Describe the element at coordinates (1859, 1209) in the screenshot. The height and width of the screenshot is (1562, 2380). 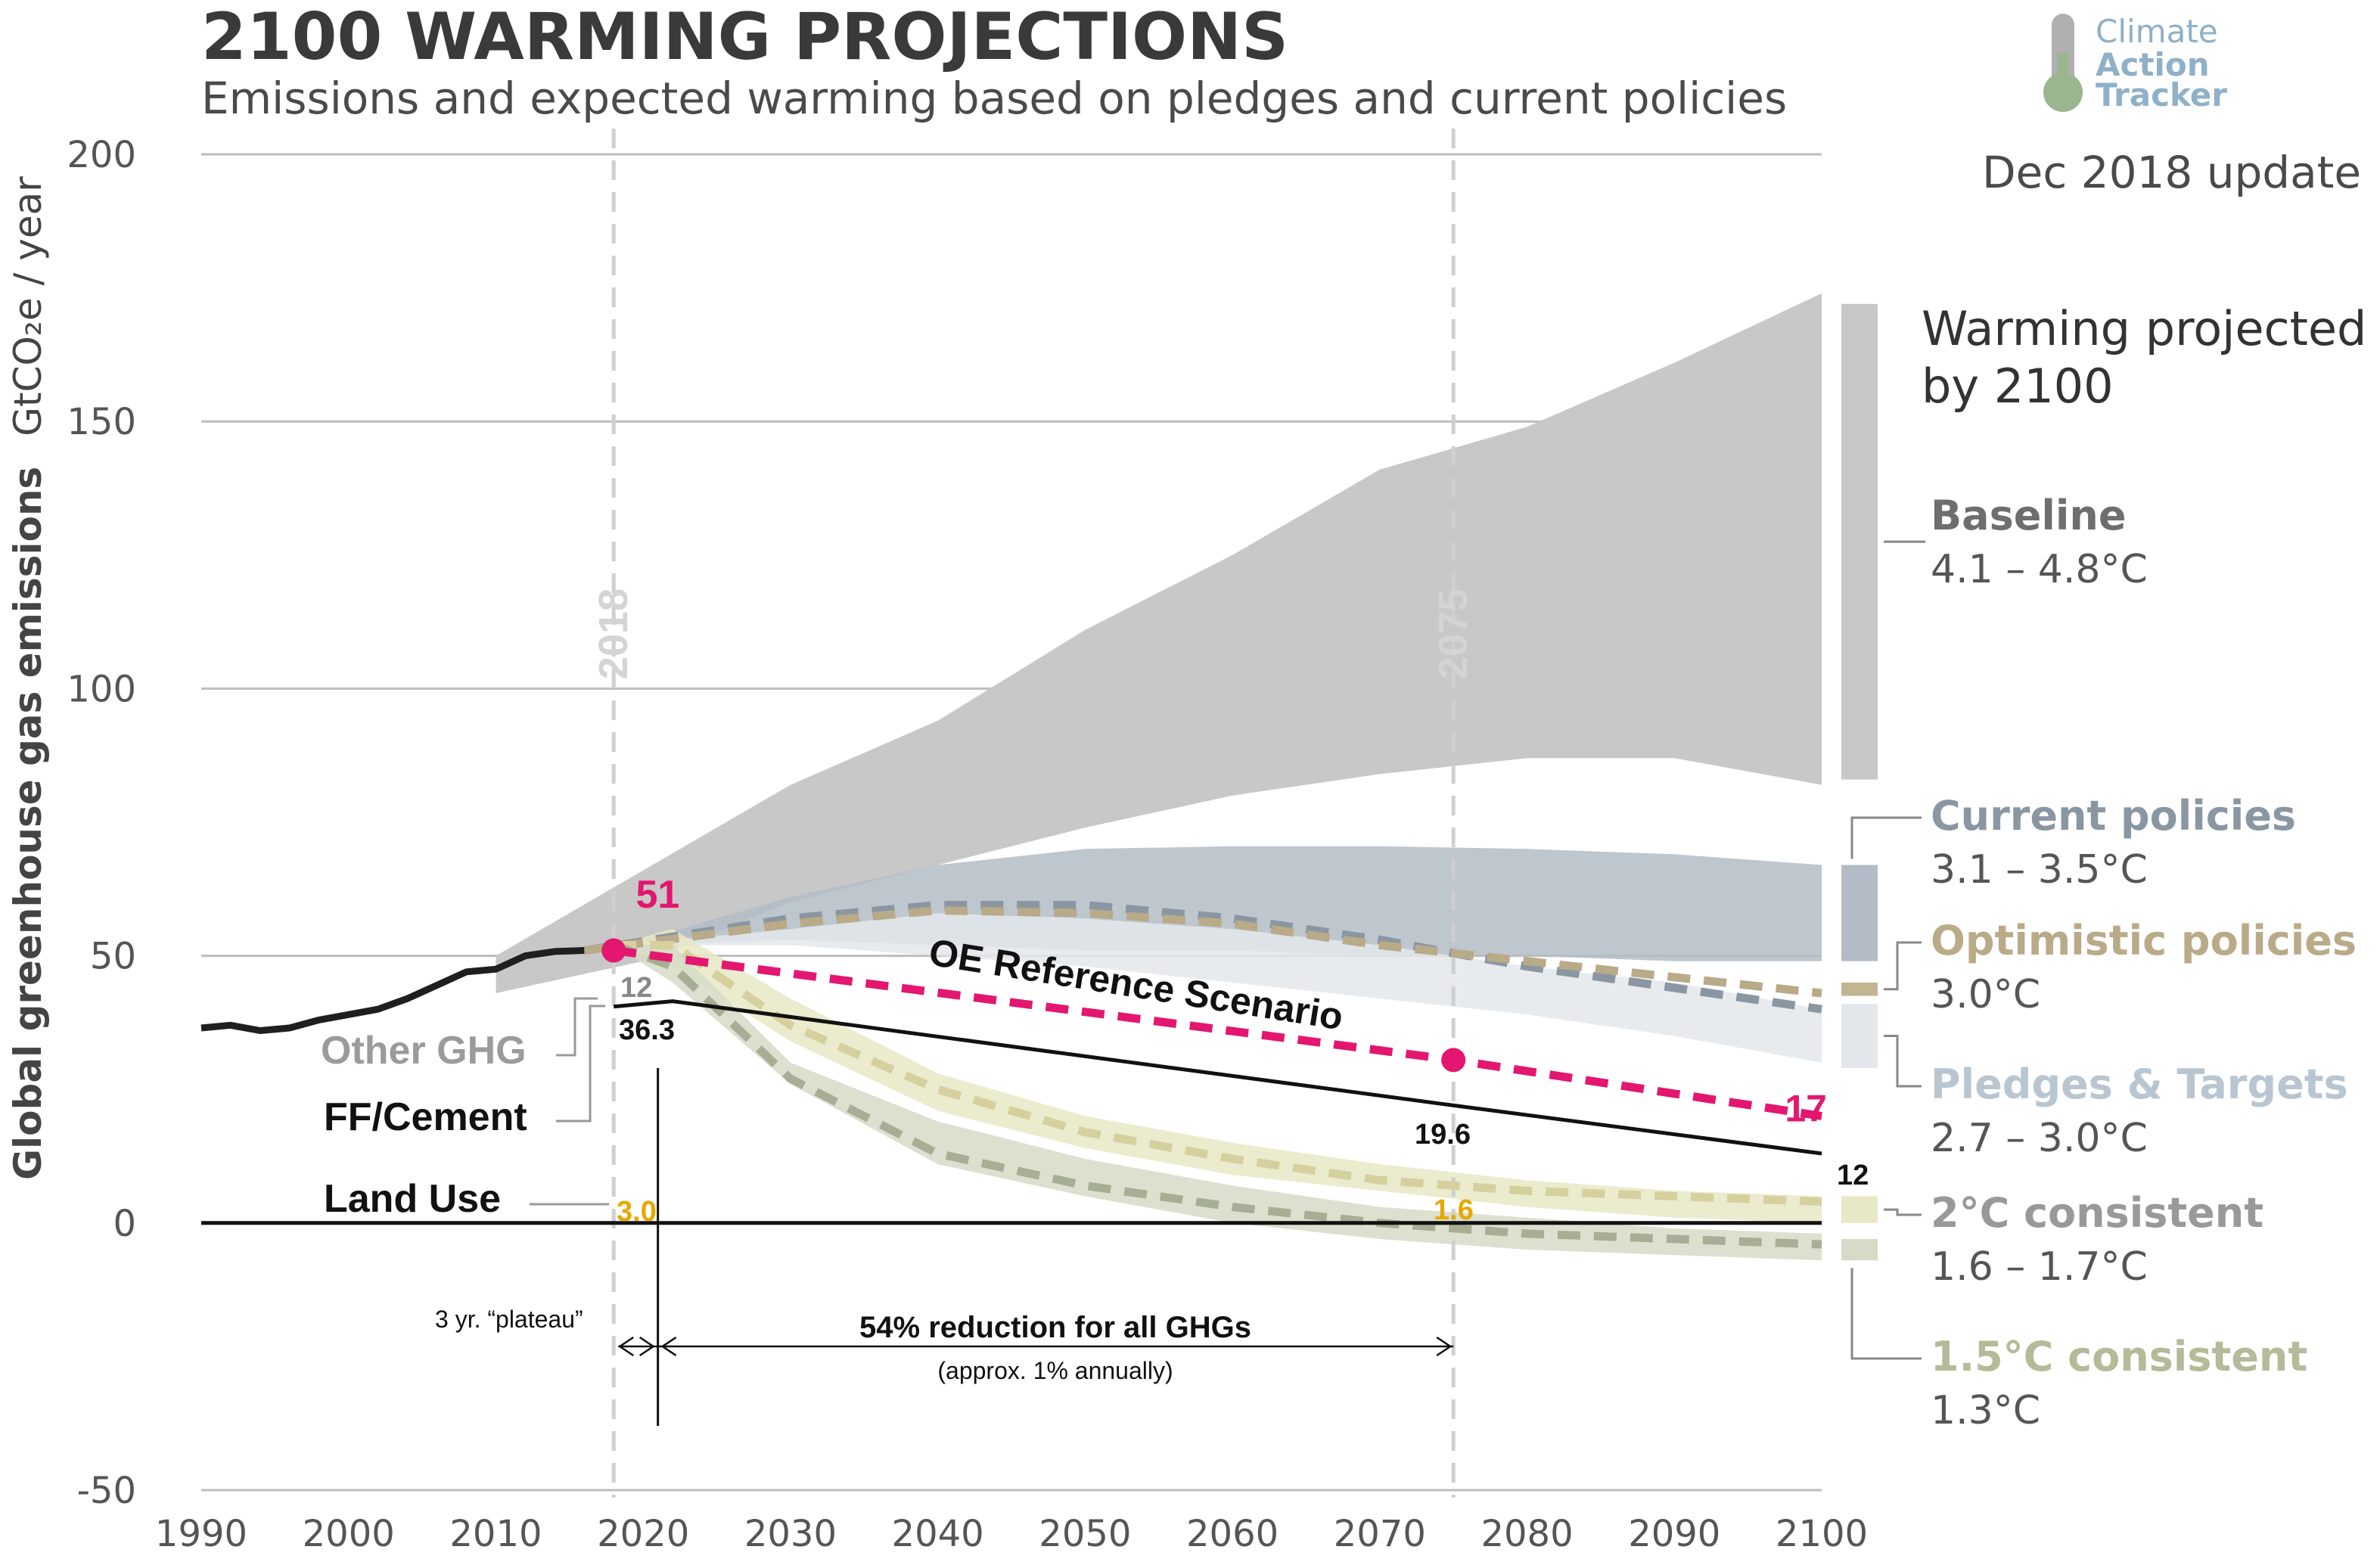
I see `legend-bar-2-c-consistent` at that location.